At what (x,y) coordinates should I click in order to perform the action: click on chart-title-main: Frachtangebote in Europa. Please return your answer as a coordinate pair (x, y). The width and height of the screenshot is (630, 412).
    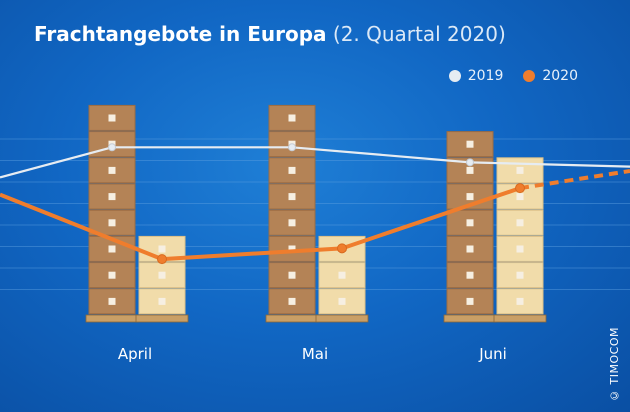
    Looking at the image, I should click on (180, 34).